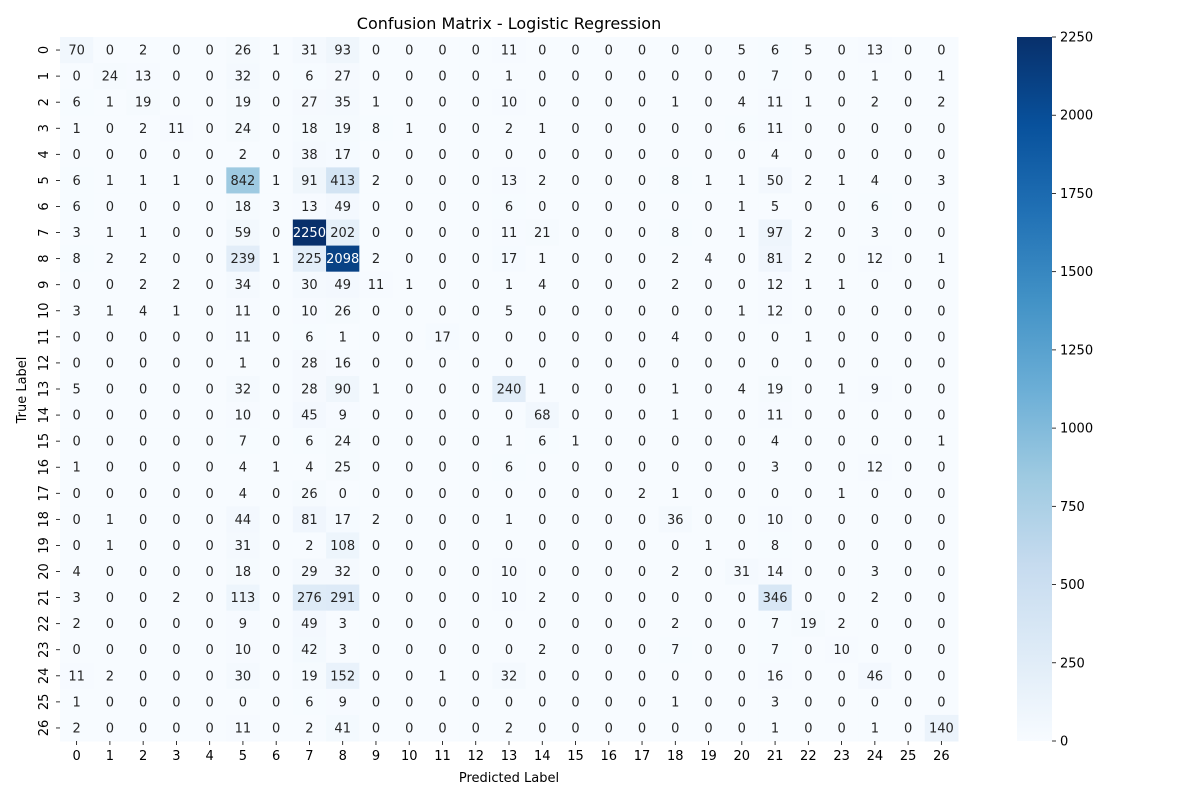  Describe the element at coordinates (675, 233) in the screenshot. I see `cell-value-label: 8` at that location.